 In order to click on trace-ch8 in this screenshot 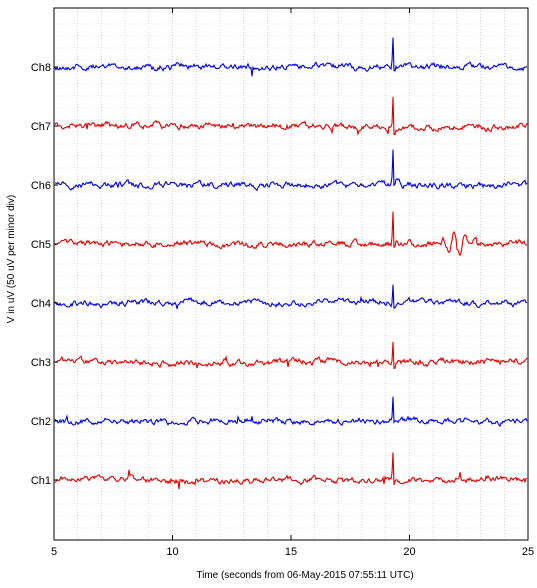, I will do `click(291, 57)`.